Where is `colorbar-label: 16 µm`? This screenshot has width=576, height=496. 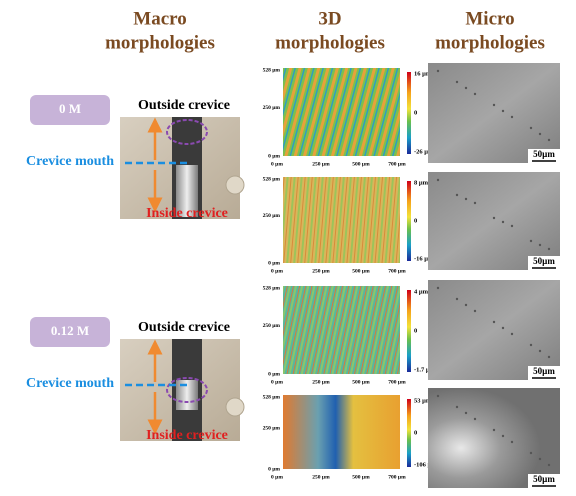
colorbar-label: 16 µm is located at coordinates (423, 73).